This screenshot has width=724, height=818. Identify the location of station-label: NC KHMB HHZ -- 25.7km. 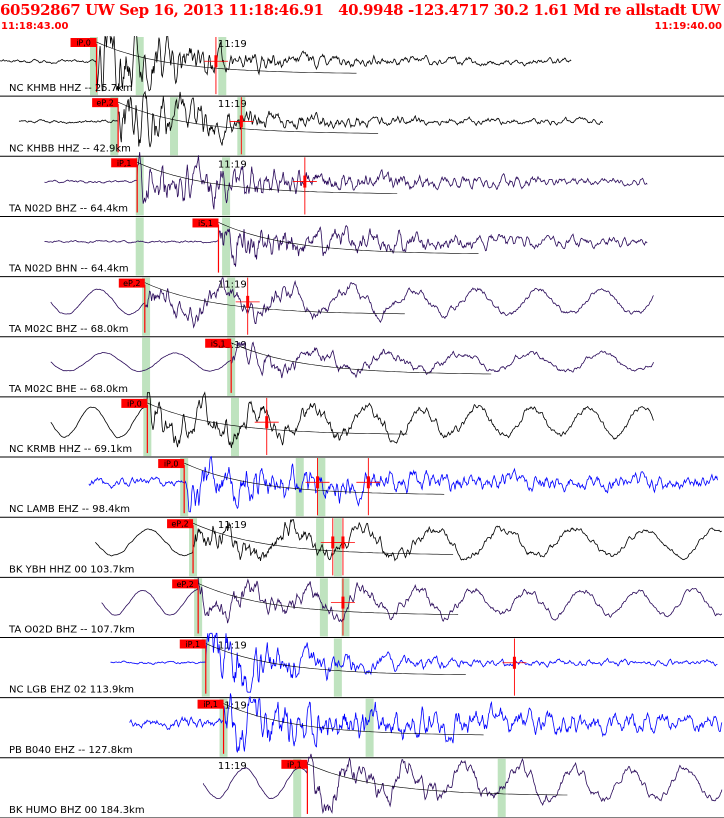
(71, 88).